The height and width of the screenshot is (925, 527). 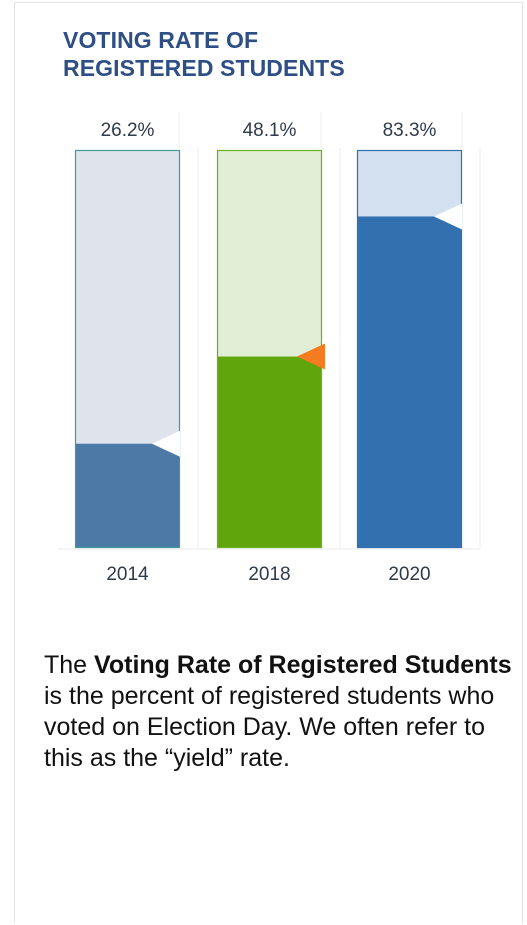 I want to click on bar-2020, so click(x=409, y=382).